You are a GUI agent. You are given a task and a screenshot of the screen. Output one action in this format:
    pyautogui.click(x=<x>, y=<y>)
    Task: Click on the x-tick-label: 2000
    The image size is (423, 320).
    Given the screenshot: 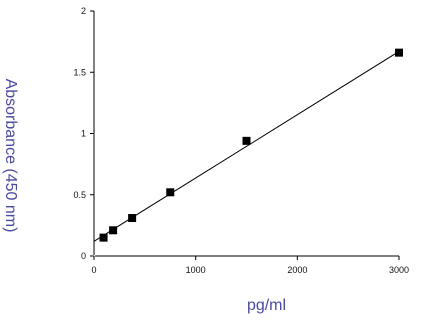 What is the action you would take?
    pyautogui.click(x=297, y=270)
    